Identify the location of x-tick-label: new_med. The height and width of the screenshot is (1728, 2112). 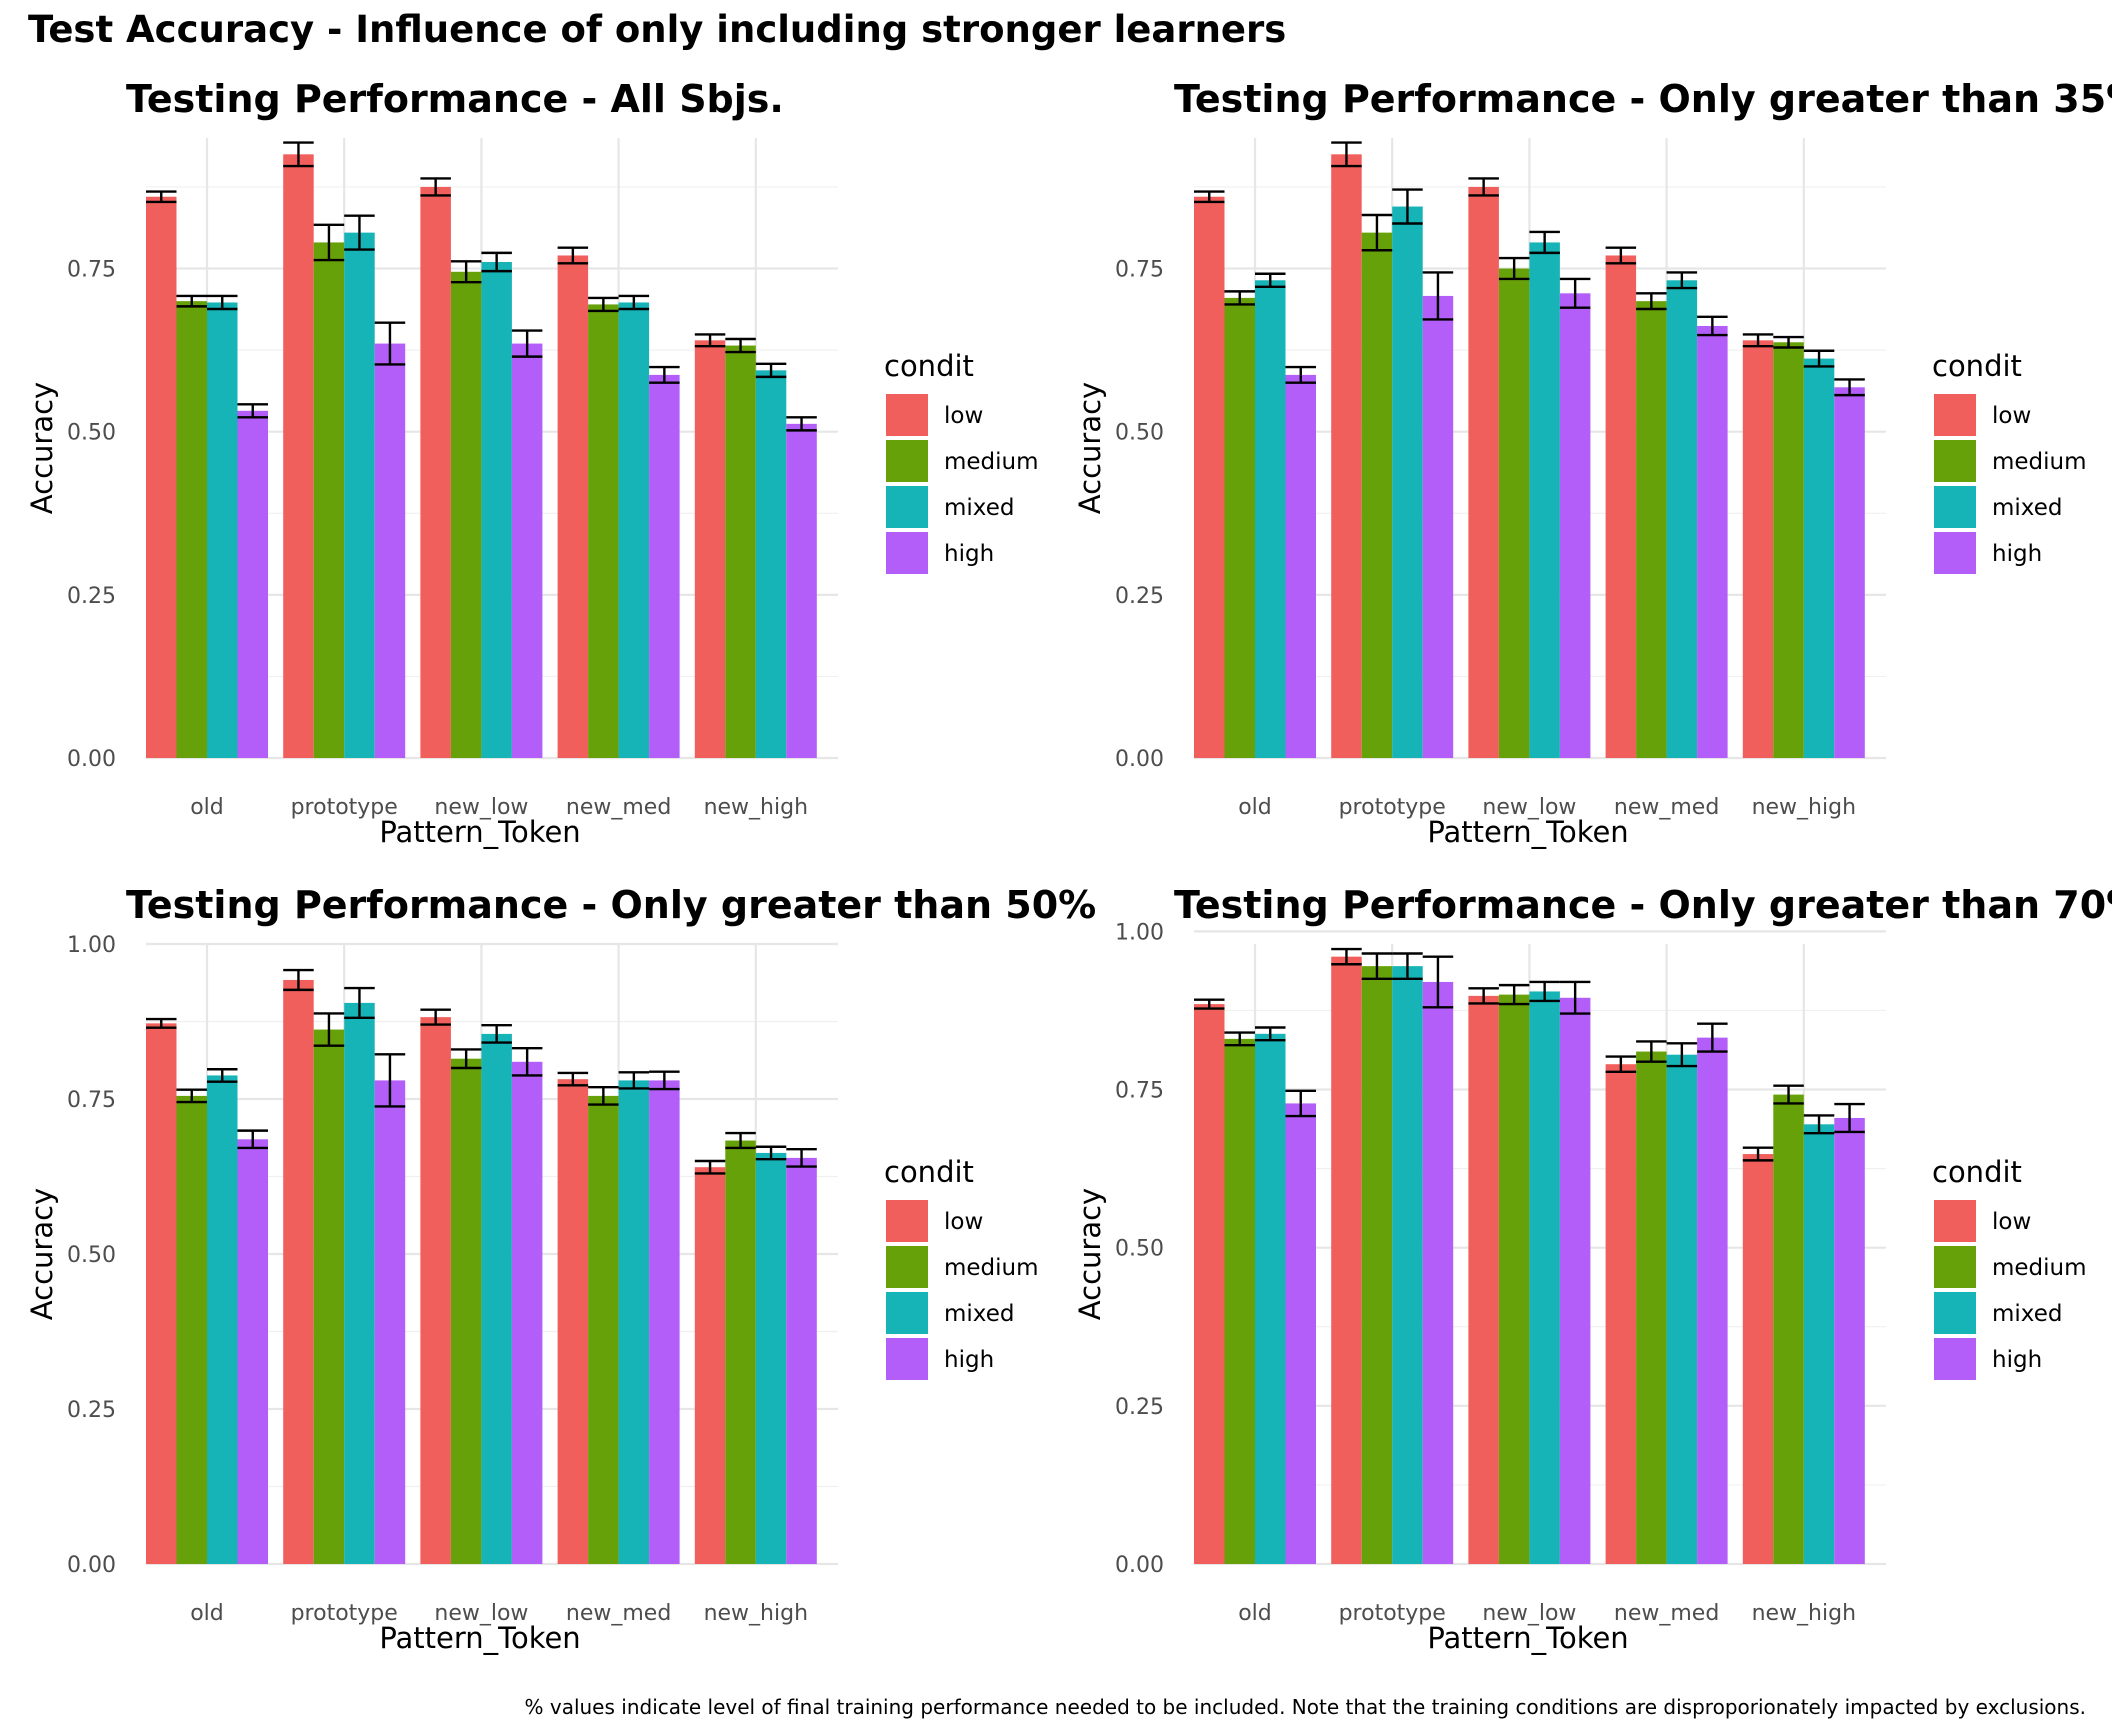
(618, 807).